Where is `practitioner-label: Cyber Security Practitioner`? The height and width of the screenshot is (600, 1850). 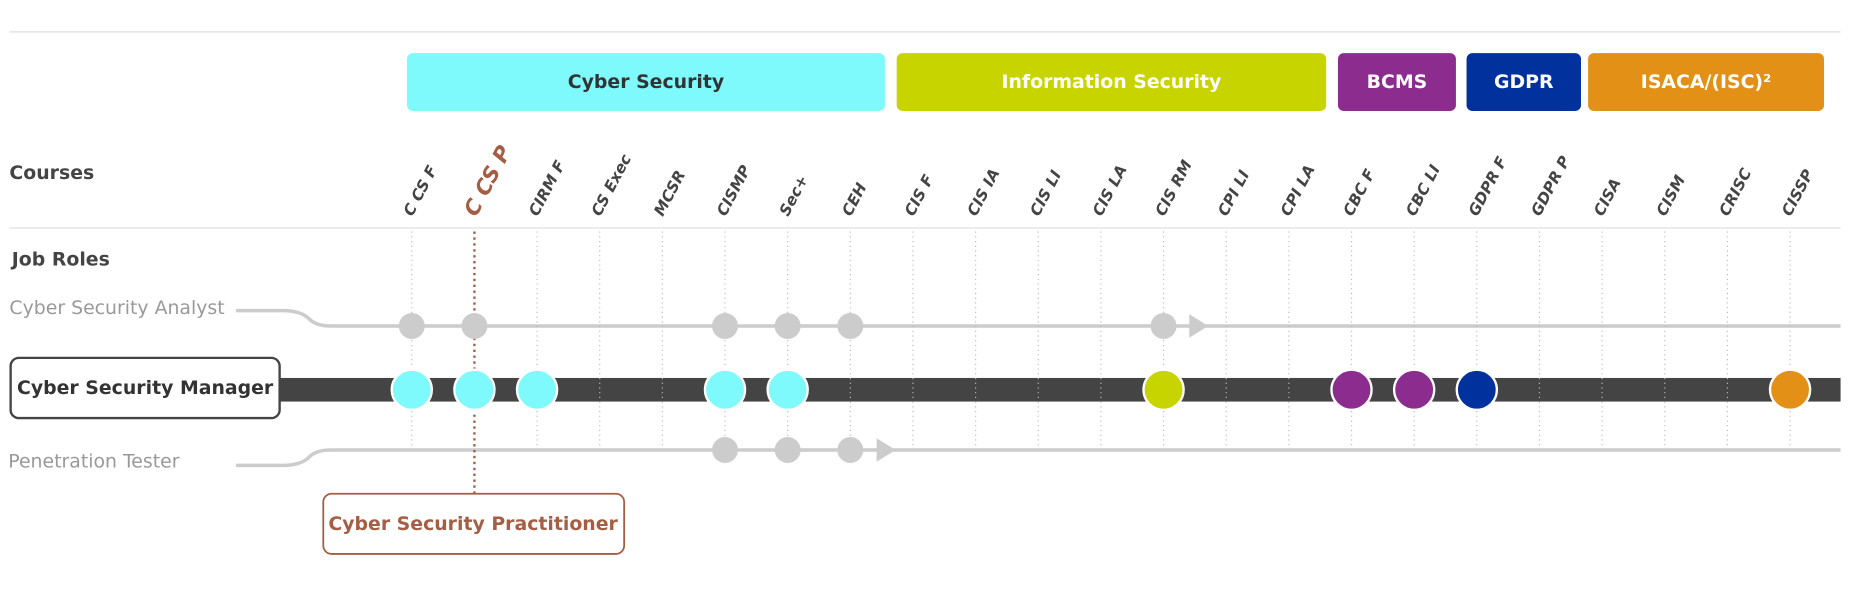 practitioner-label: Cyber Security Practitioner is located at coordinates (473, 524).